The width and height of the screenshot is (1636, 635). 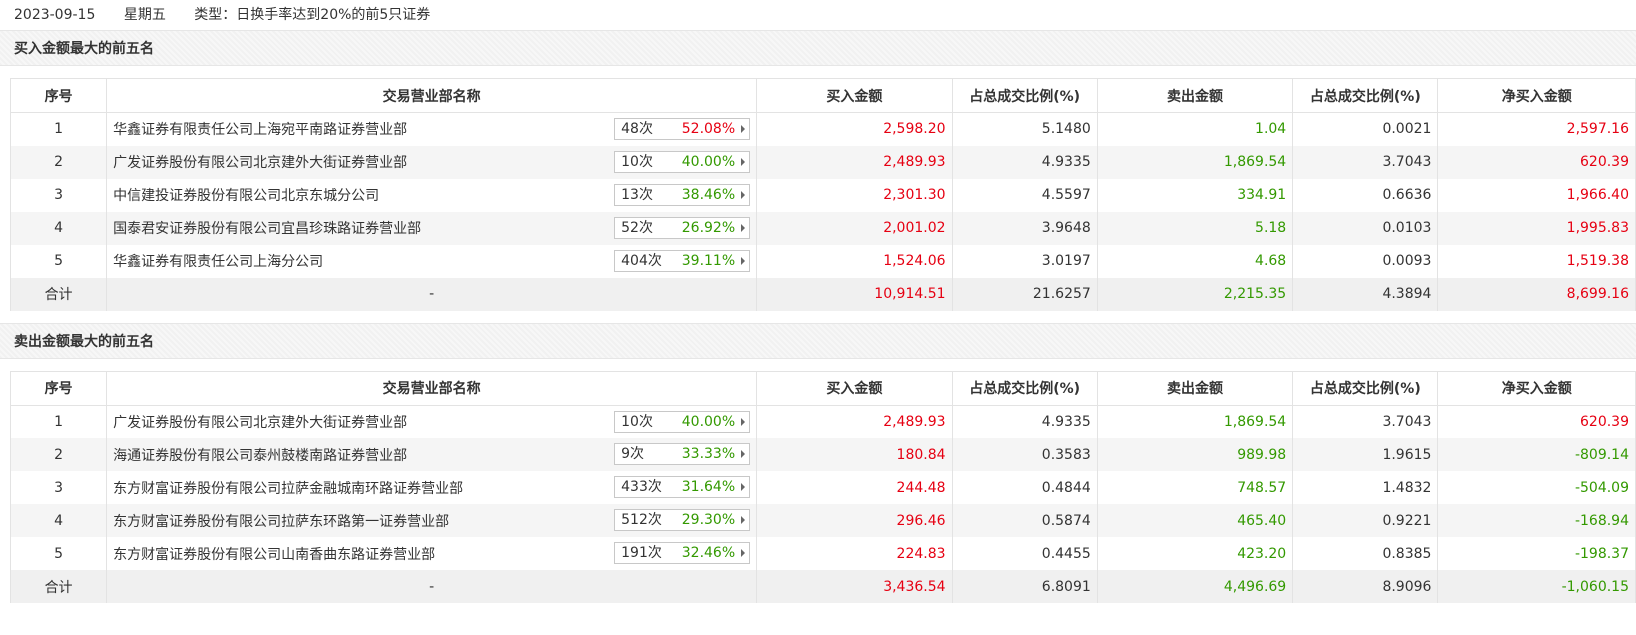 I want to click on total-label: 合计, so click(x=58, y=294).